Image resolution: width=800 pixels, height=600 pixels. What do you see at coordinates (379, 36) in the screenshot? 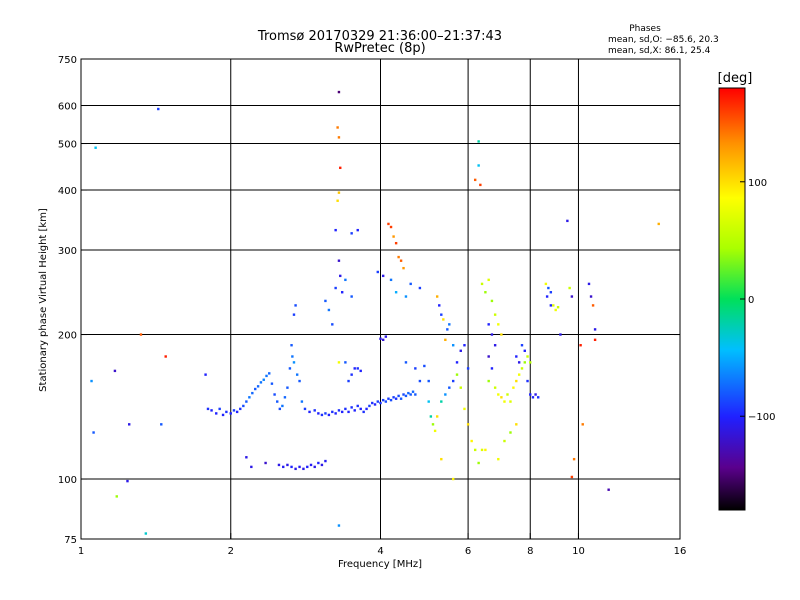
I see `chart-title: Tromsø 20170329 21:36:00–21:37:43` at bounding box center [379, 36].